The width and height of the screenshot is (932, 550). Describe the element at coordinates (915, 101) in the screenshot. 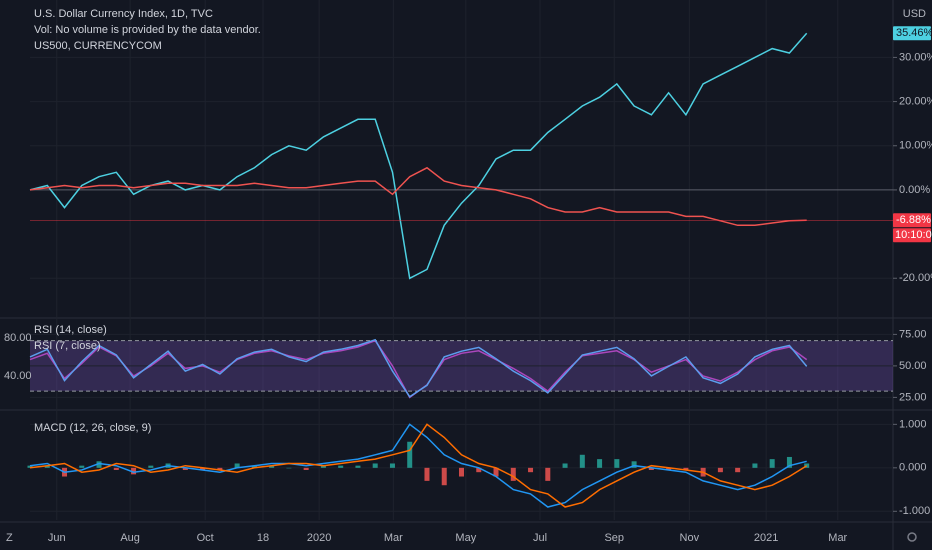

I see `y-tick-label: 20.00%` at that location.